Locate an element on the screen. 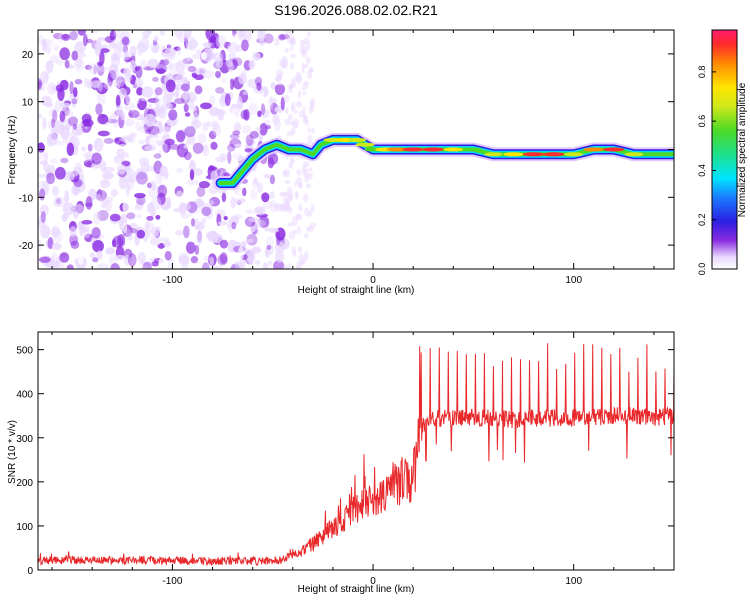  spectrogram-y-tick-label: 0 is located at coordinates (30, 151).